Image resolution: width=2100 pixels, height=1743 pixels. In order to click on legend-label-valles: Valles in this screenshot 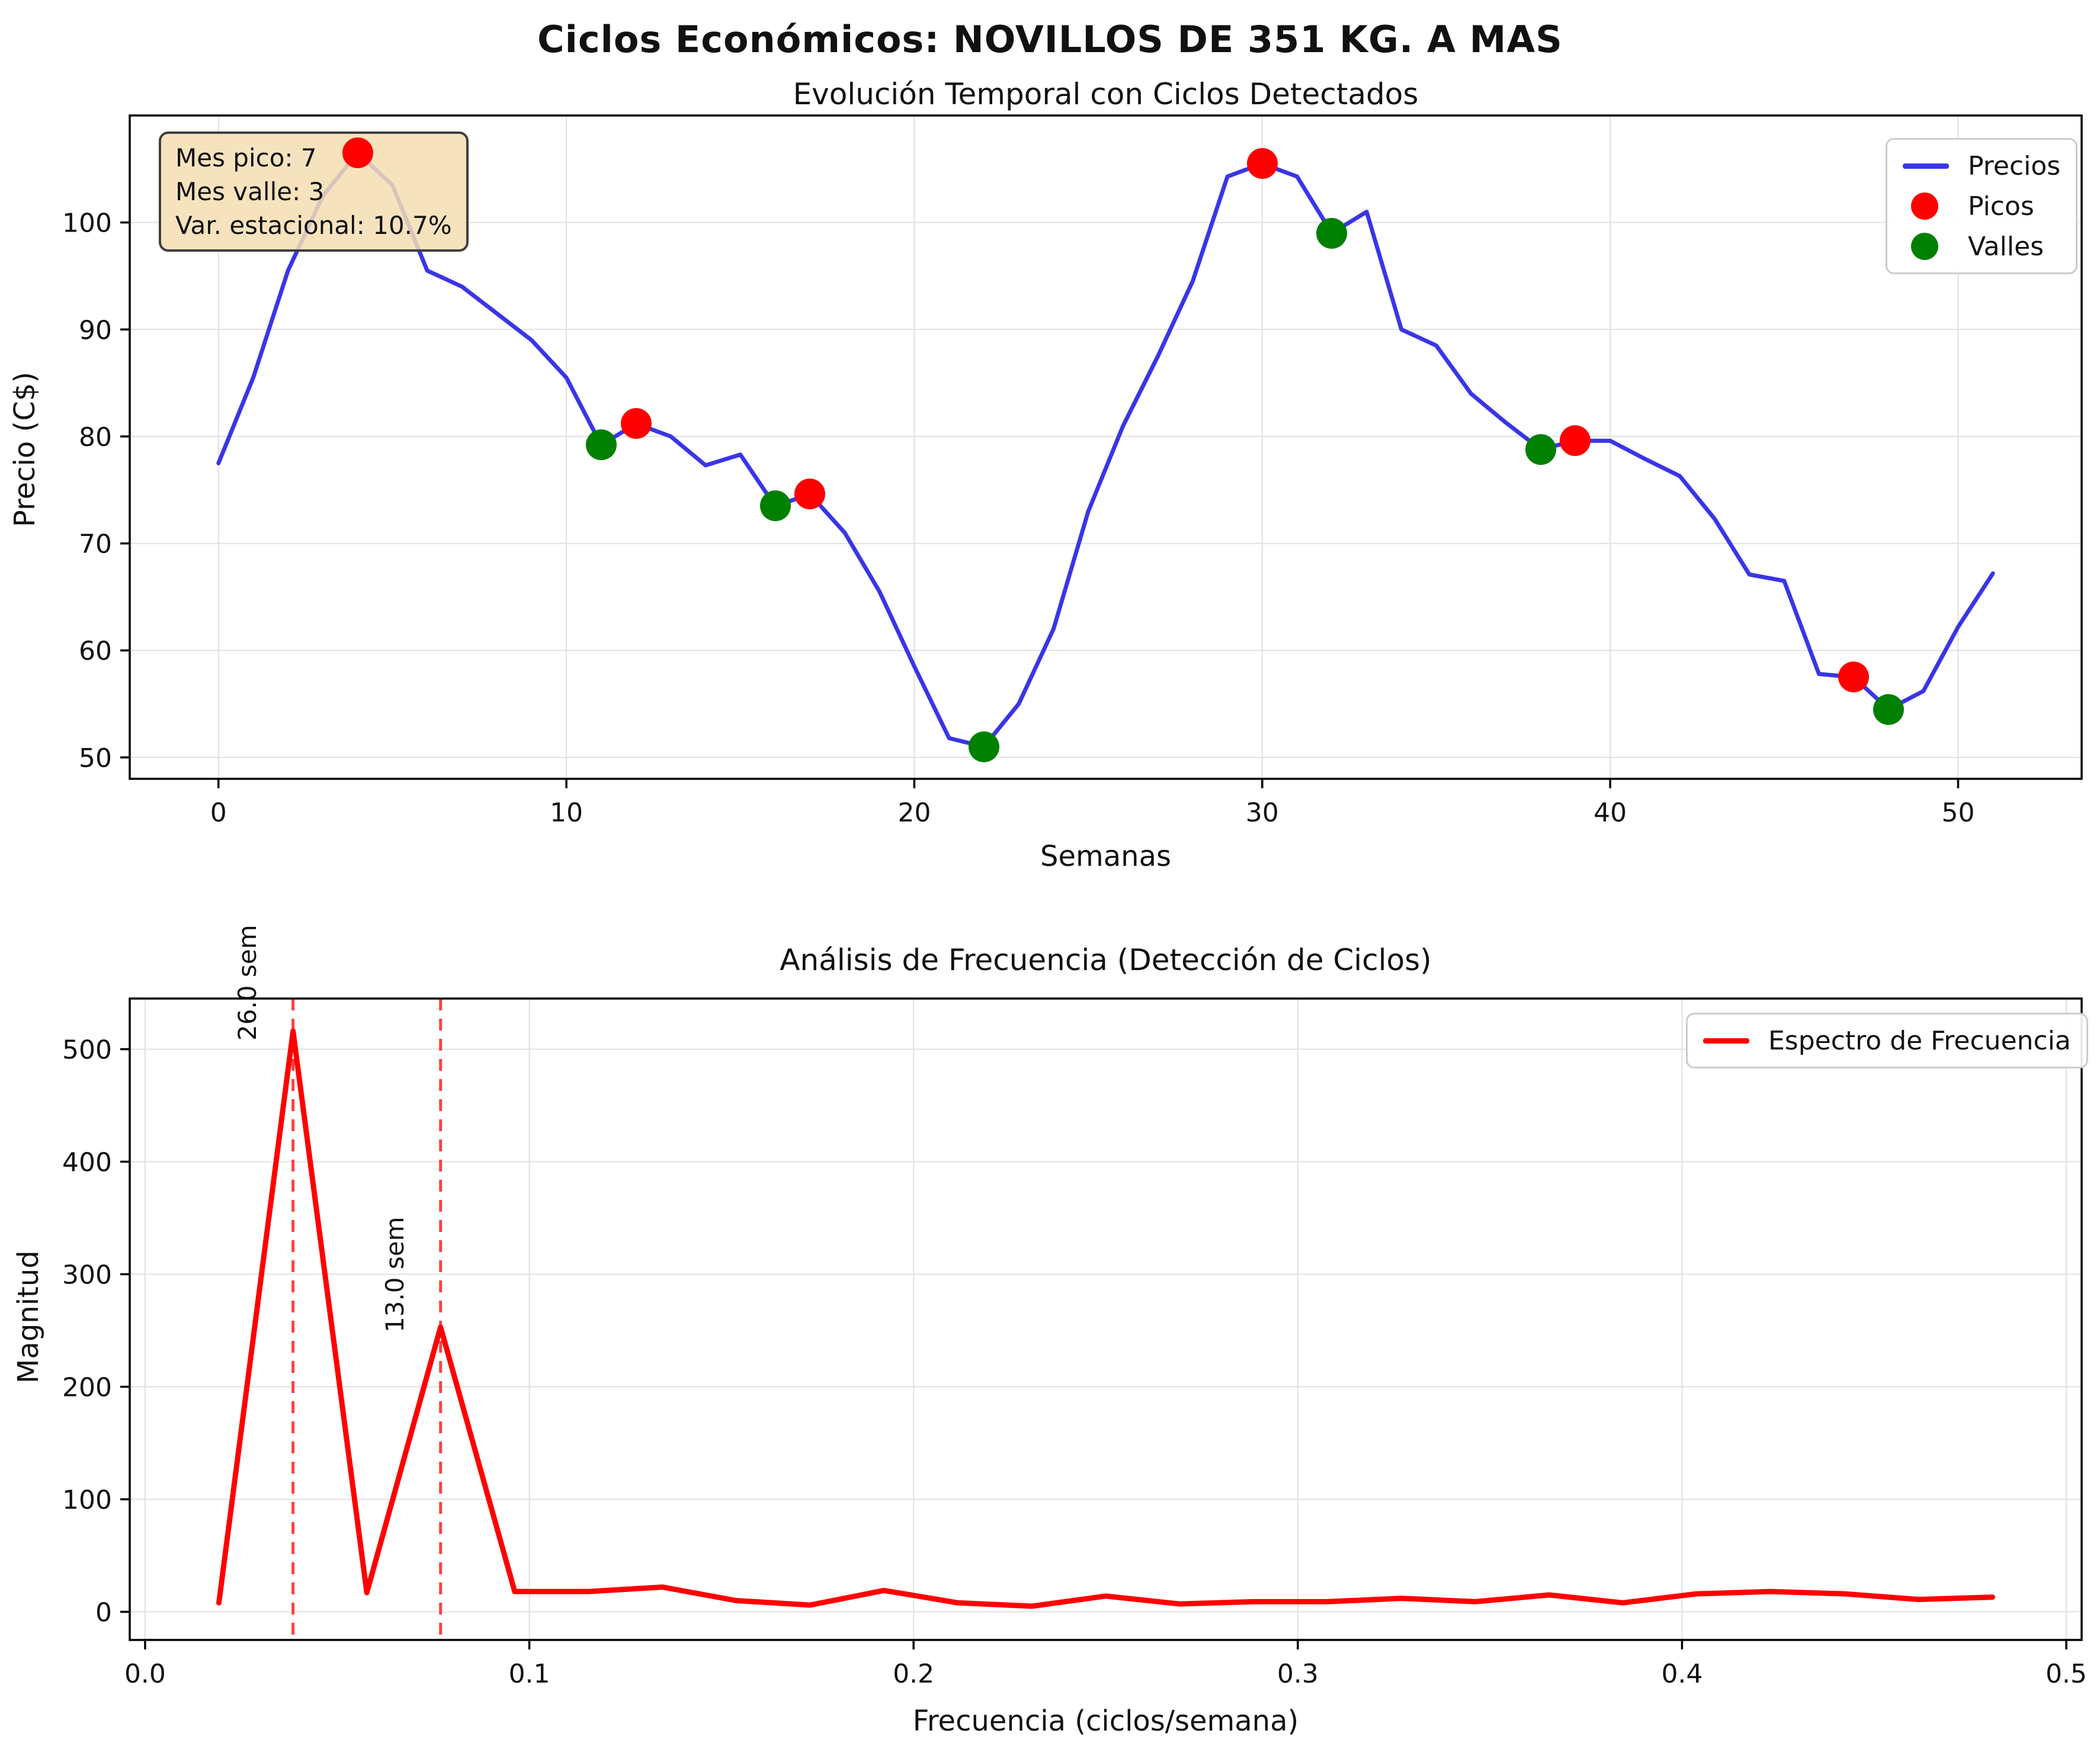, I will do `click(2006, 247)`.